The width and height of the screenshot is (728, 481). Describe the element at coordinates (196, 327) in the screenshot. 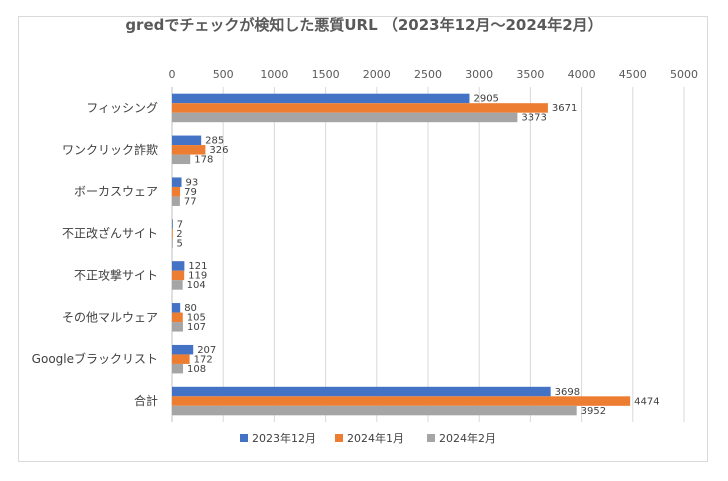

I see `data-label: 107` at that location.